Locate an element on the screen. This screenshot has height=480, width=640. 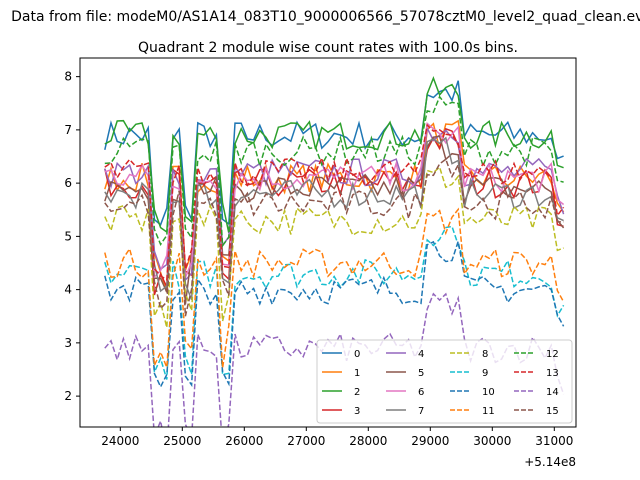
y-tick-label: 7 is located at coordinates (68, 130).